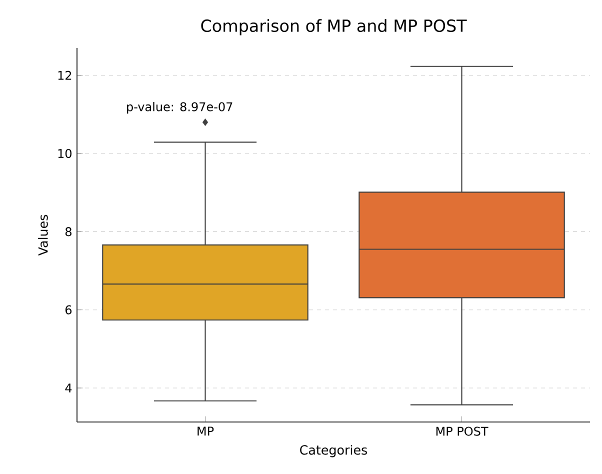 Image resolution: width=602 pixels, height=474 pixels. I want to click on x-tick-label: MP POST, so click(462, 431).